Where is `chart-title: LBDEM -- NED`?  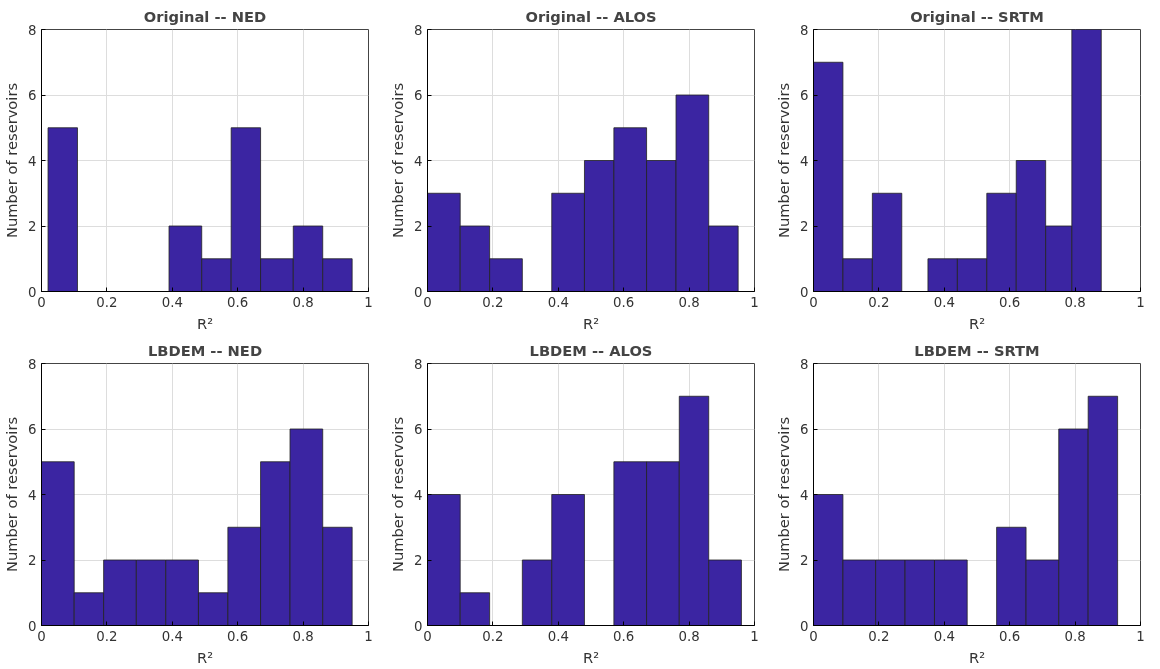 chart-title: LBDEM -- NED is located at coordinates (205, 350).